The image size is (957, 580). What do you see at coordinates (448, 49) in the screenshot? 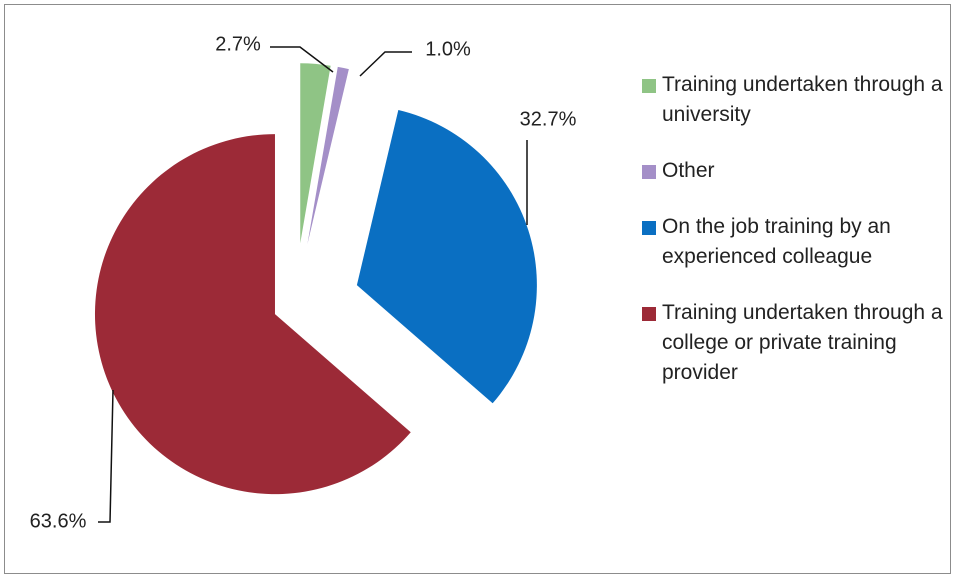
I see `data-label: 1.0%` at bounding box center [448, 49].